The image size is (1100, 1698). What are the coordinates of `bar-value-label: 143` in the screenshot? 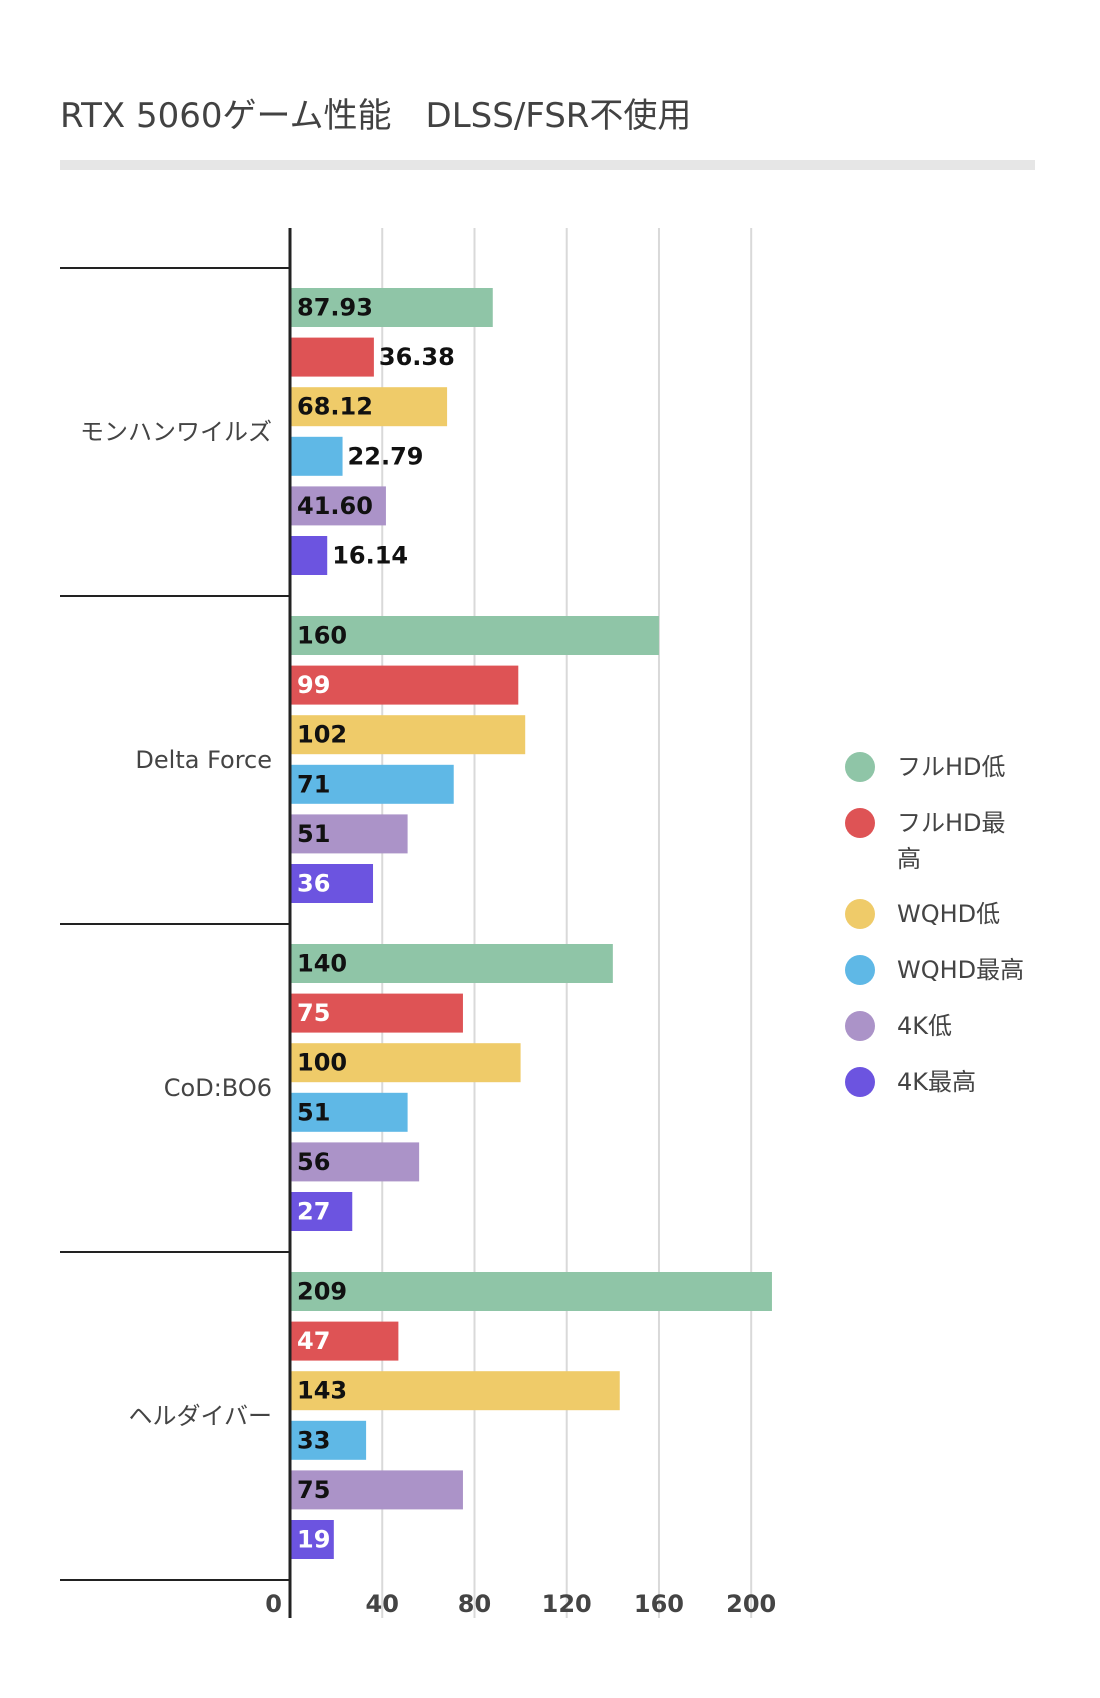 It's located at (322, 1391).